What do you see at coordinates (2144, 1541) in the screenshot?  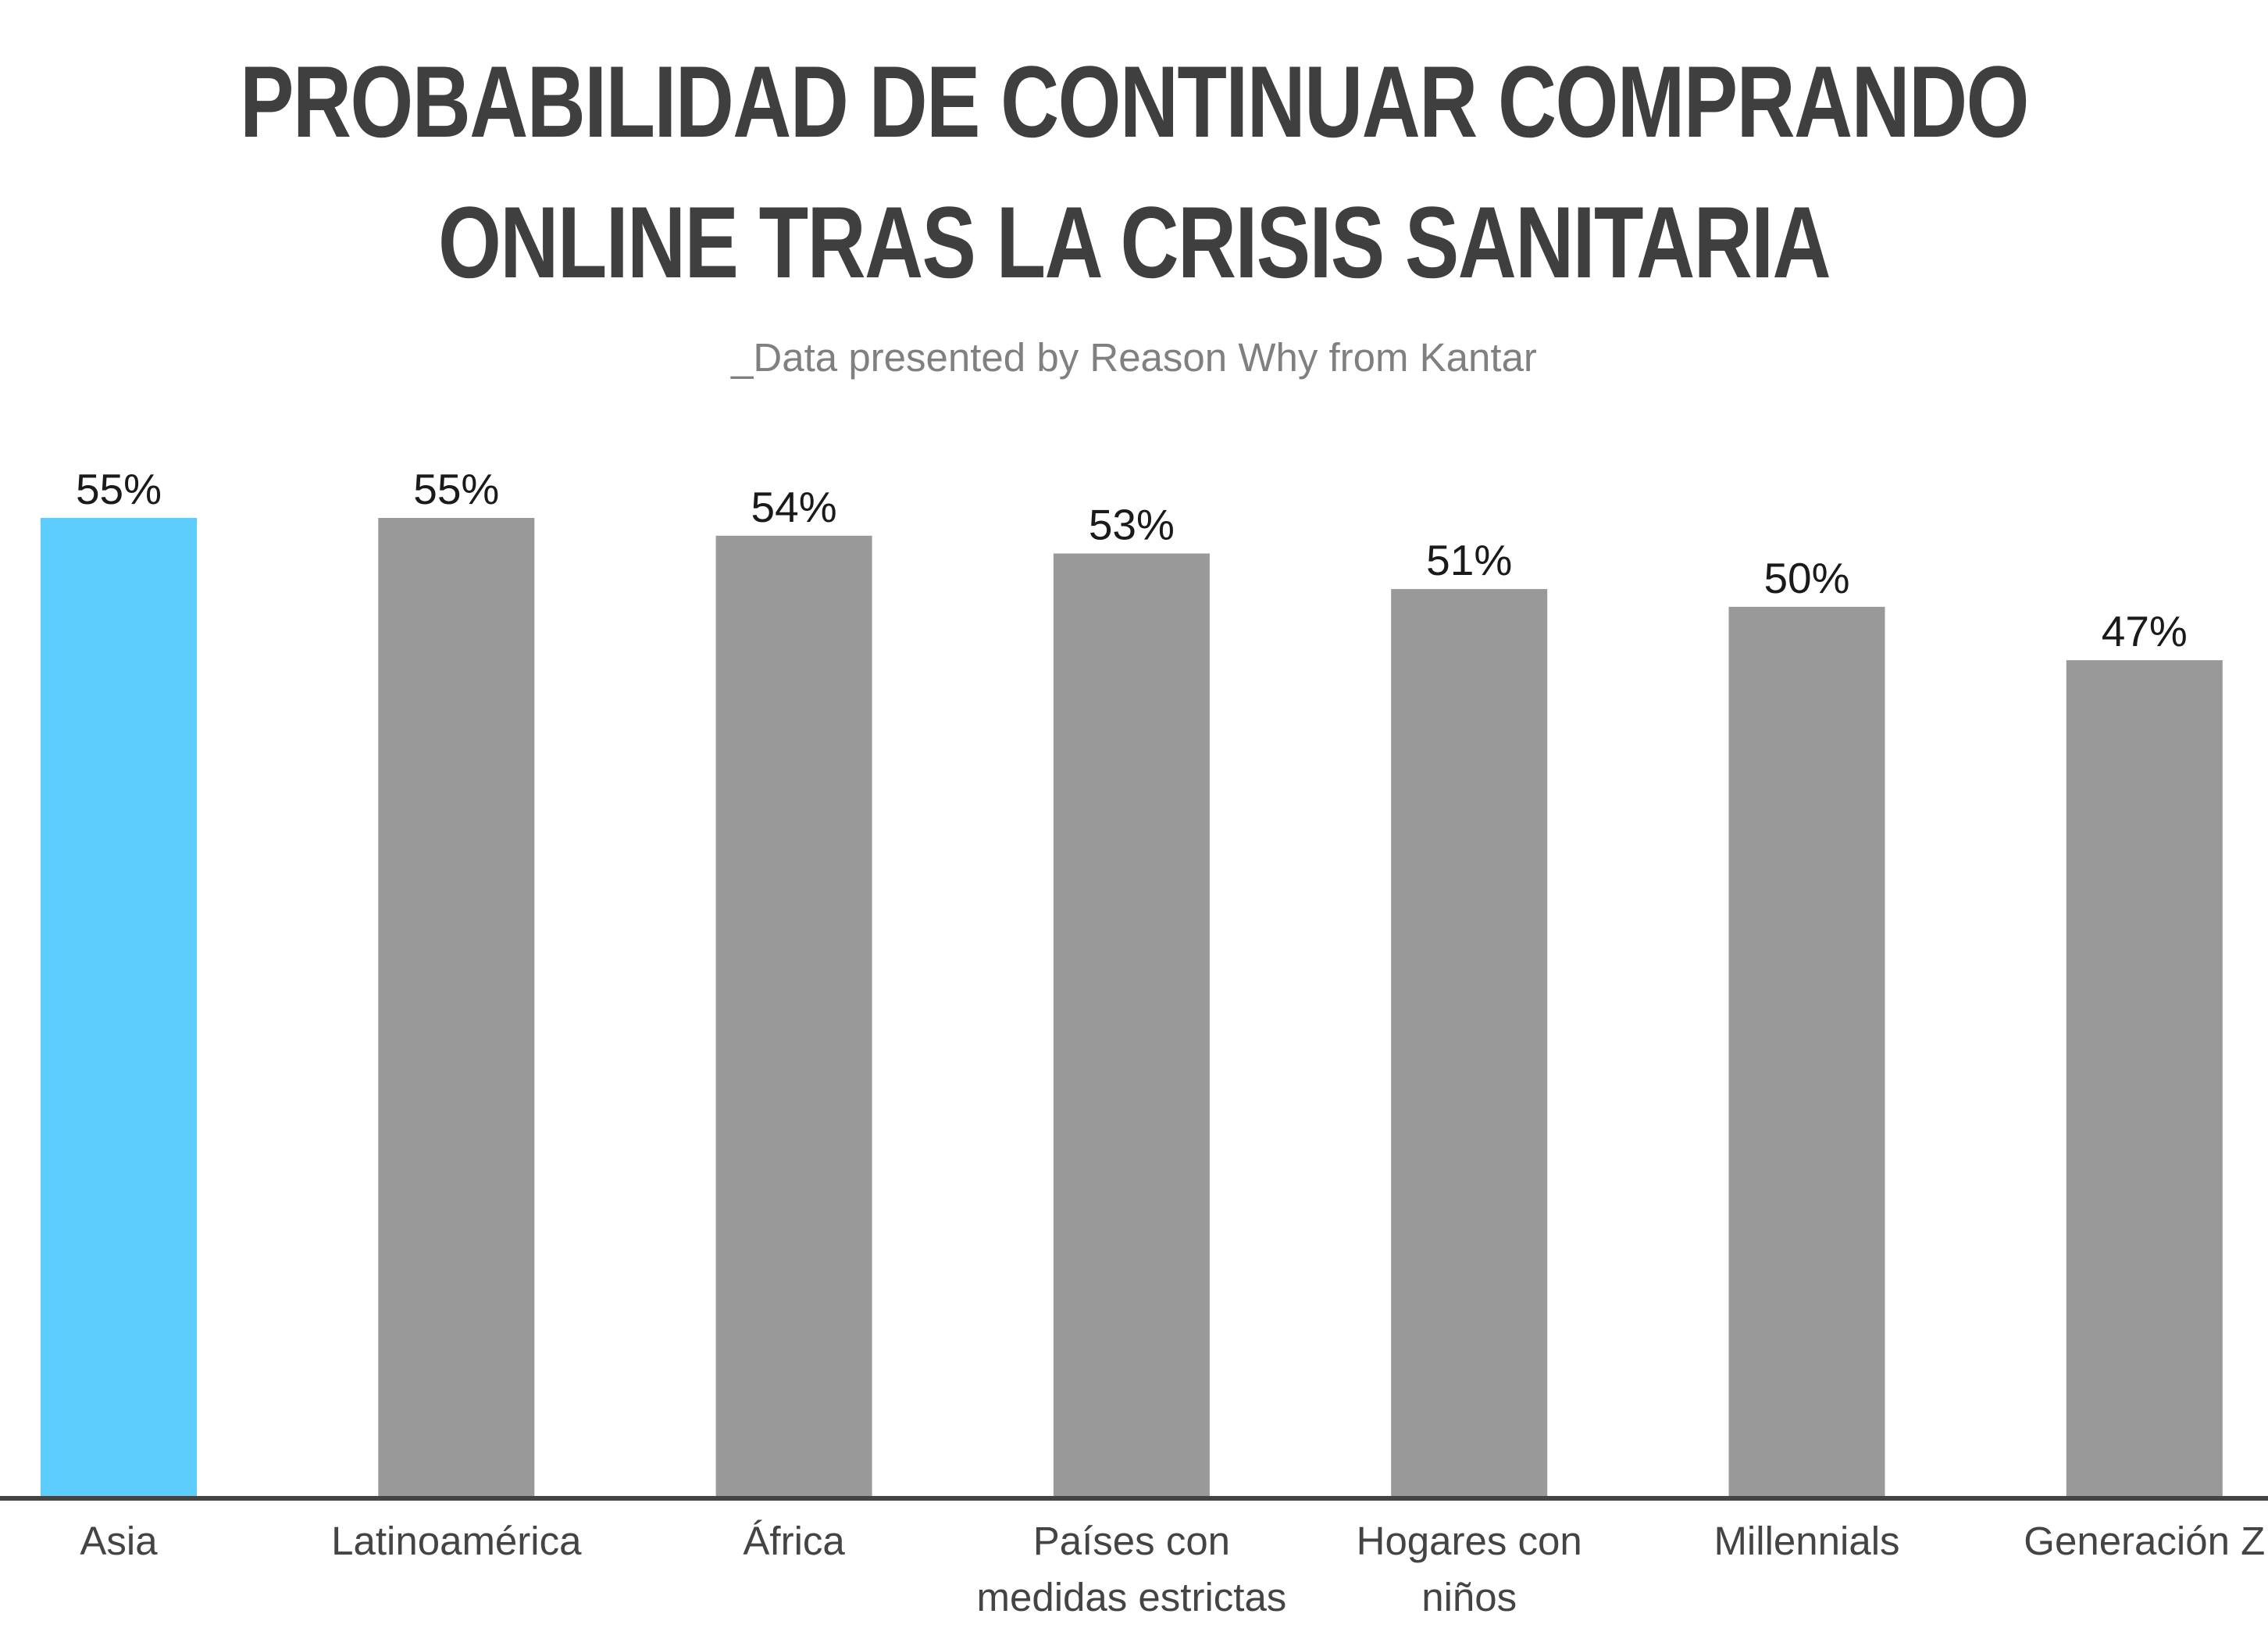 I see `category-label-6: Generación Z` at bounding box center [2144, 1541].